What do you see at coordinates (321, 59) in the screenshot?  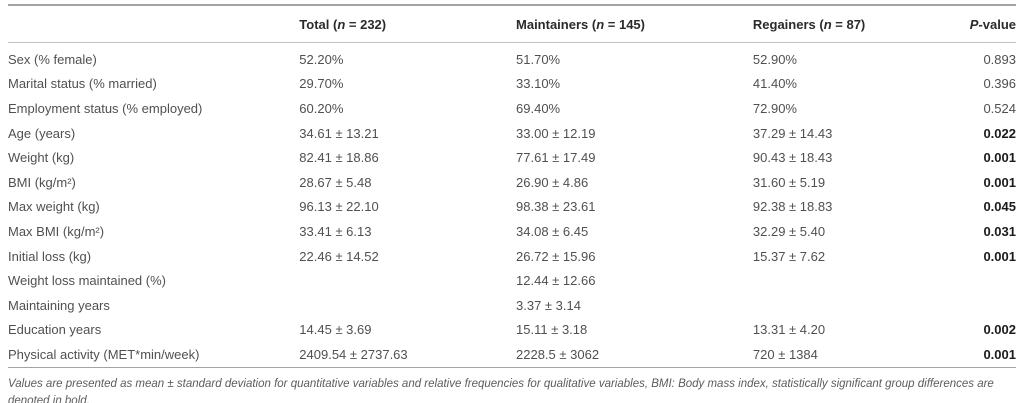 I see `cell-total: 52.20%` at bounding box center [321, 59].